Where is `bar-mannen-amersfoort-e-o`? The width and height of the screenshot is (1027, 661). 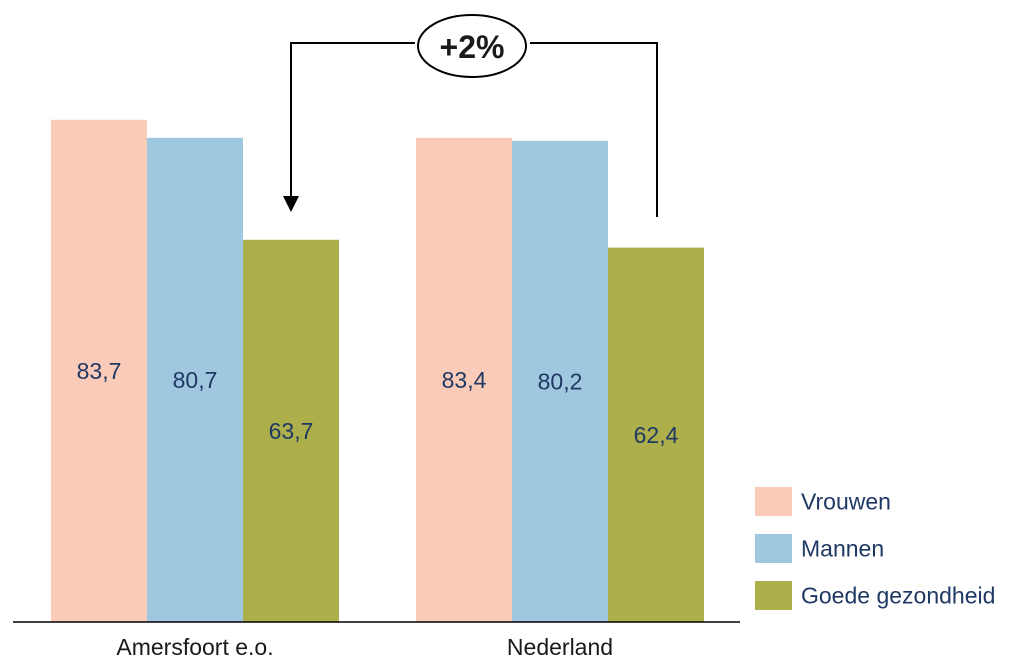 bar-mannen-amersfoort-e-o is located at coordinates (195, 380).